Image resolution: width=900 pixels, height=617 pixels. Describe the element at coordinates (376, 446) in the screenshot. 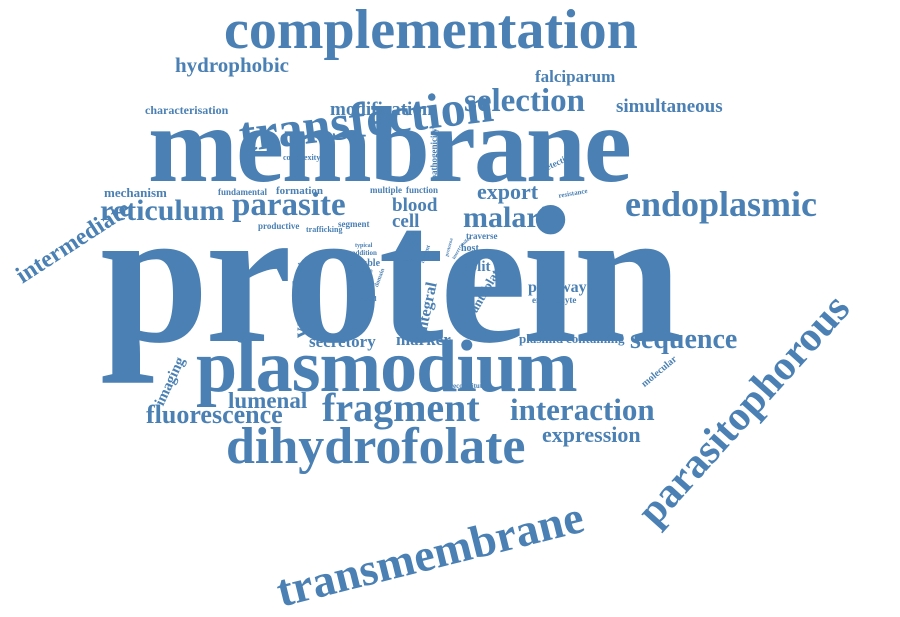

I see `word-dihydrofolate: dihydrofolate` at that location.